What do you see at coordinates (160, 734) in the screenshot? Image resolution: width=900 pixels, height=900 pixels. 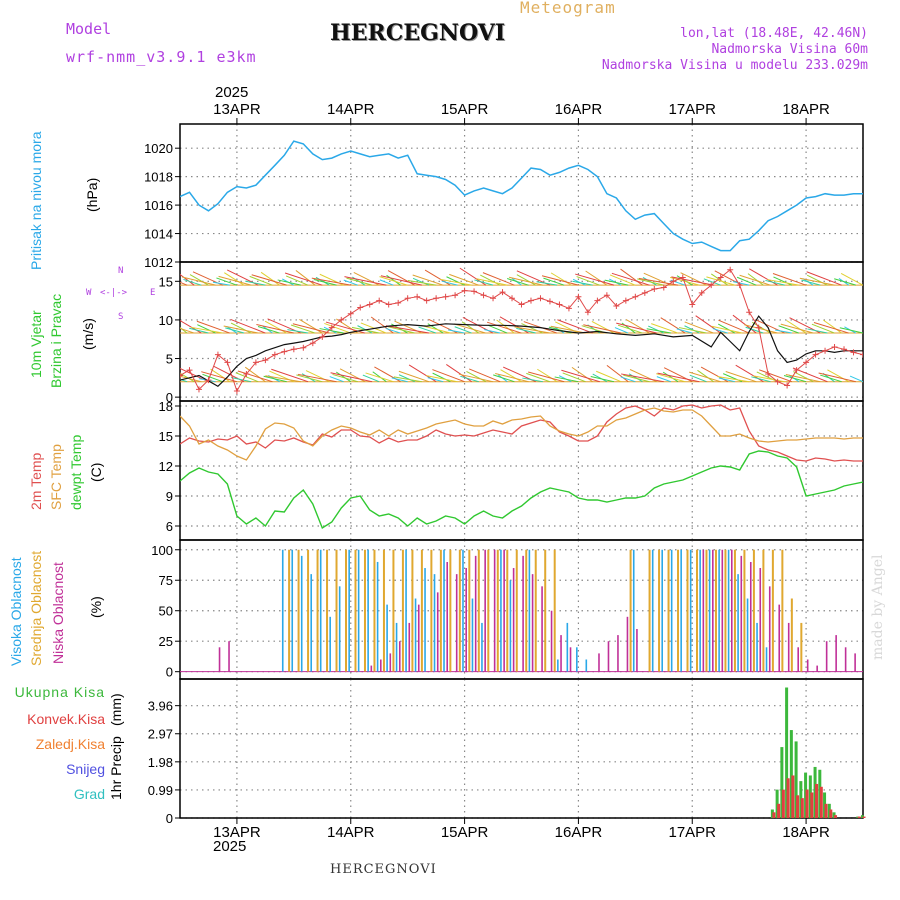 I see `y-tick-label: 2.97` at bounding box center [160, 734].